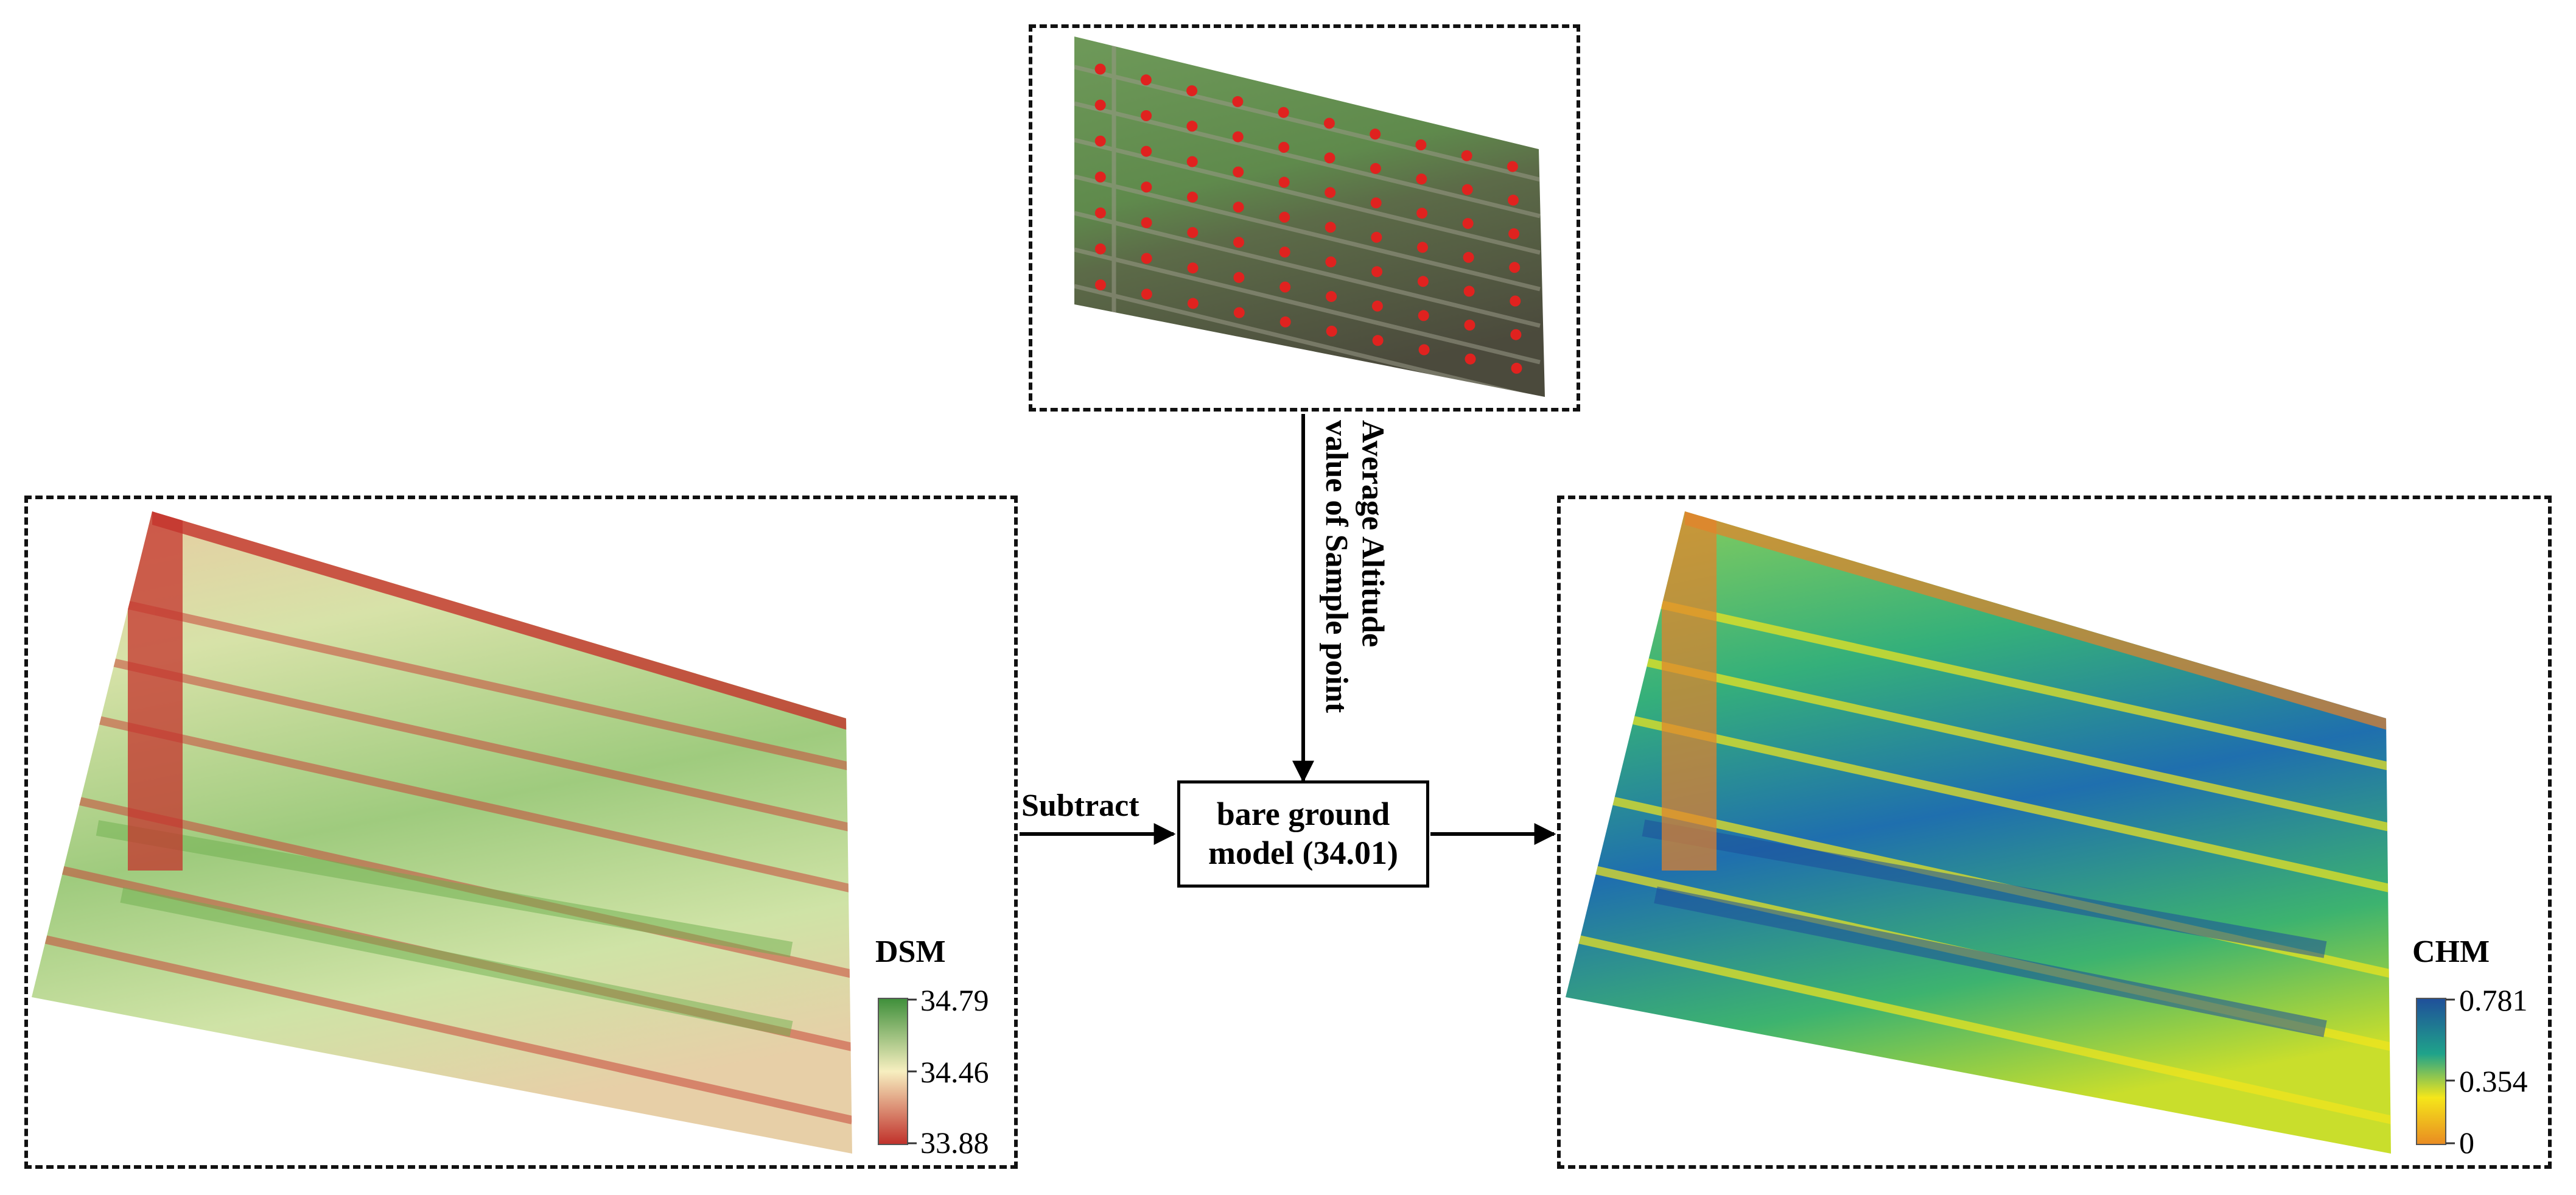 The width and height of the screenshot is (2576, 1195). I want to click on chm-mid-tick: 0.354, so click(2493, 1081).